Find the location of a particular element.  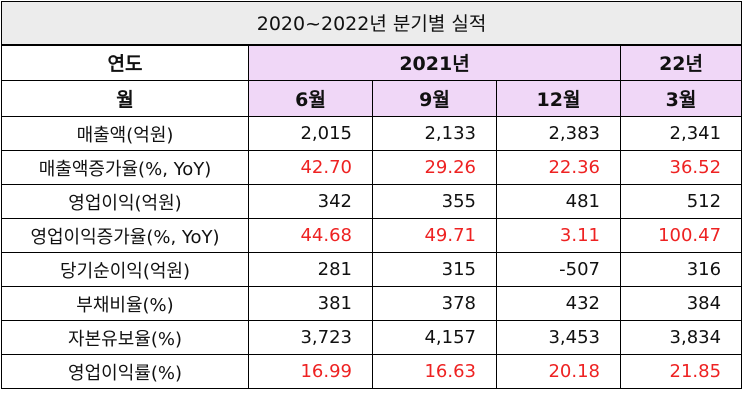

table-cell: 2,341 is located at coordinates (681, 133).